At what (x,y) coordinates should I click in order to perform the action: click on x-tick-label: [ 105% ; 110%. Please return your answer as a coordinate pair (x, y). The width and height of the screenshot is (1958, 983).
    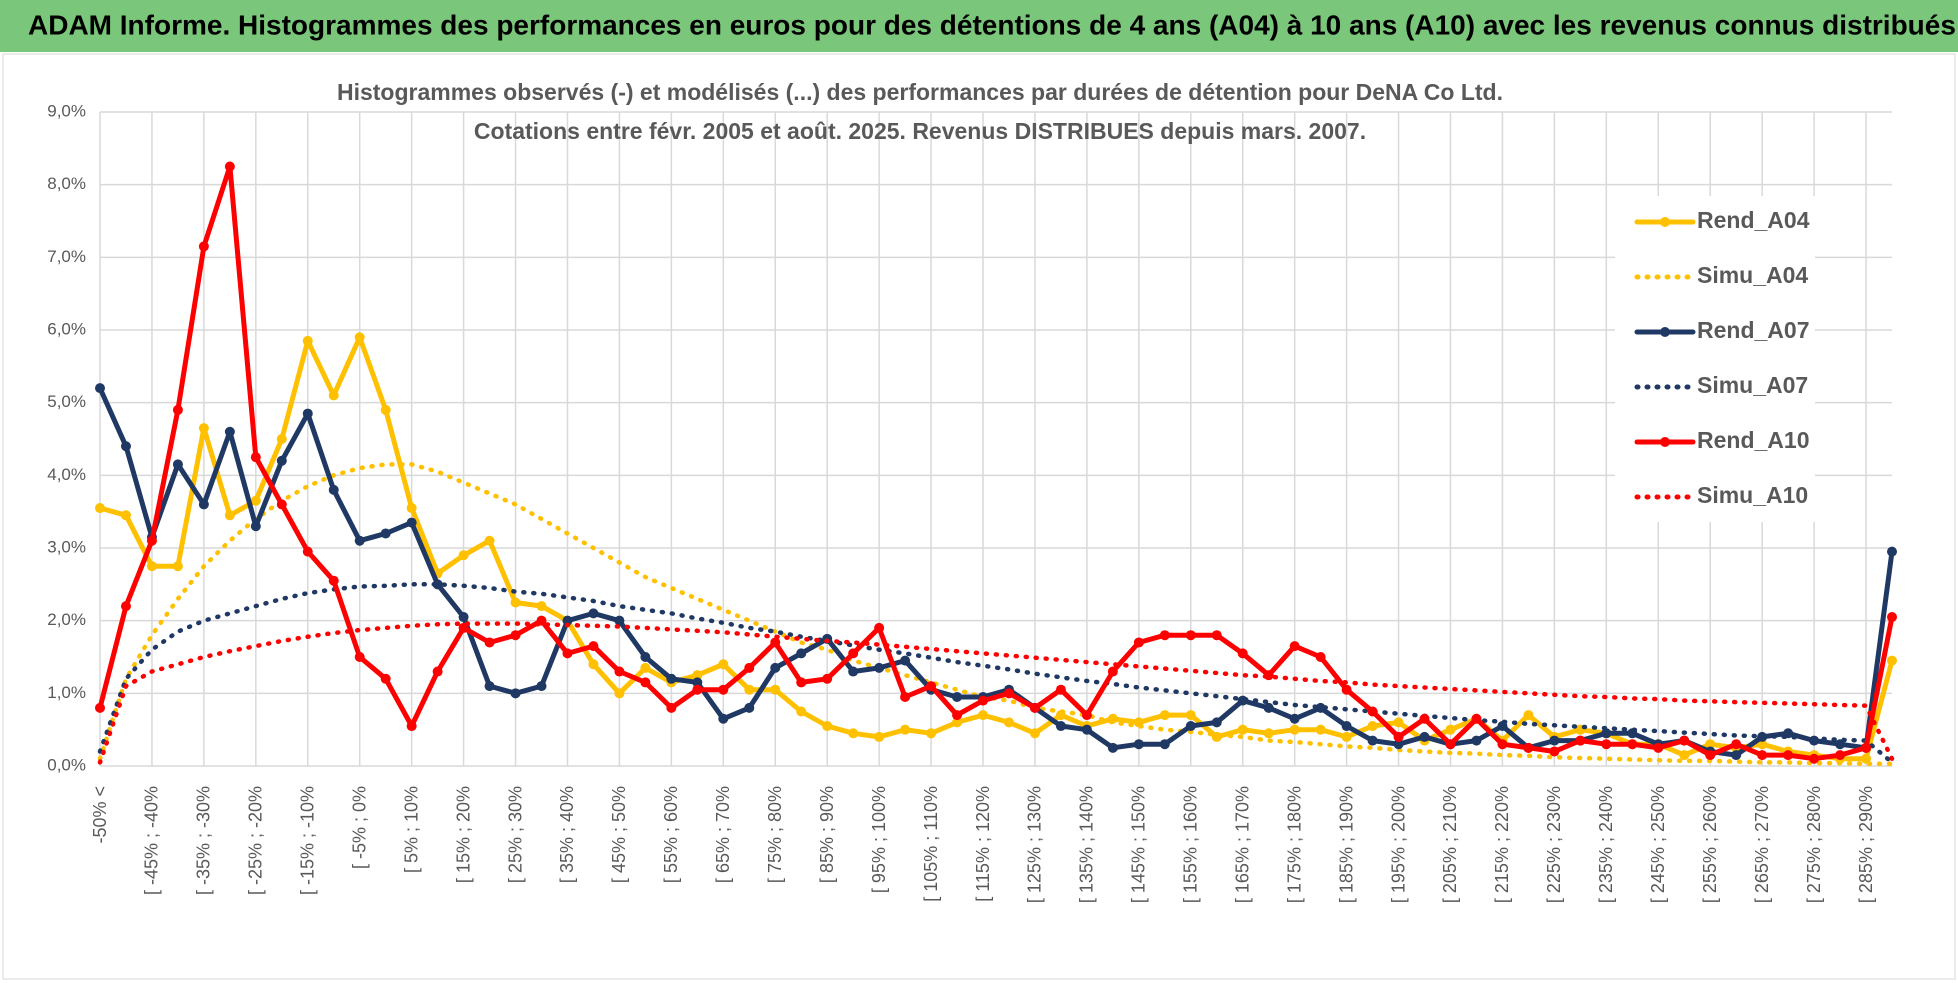
    Looking at the image, I should click on (931, 844).